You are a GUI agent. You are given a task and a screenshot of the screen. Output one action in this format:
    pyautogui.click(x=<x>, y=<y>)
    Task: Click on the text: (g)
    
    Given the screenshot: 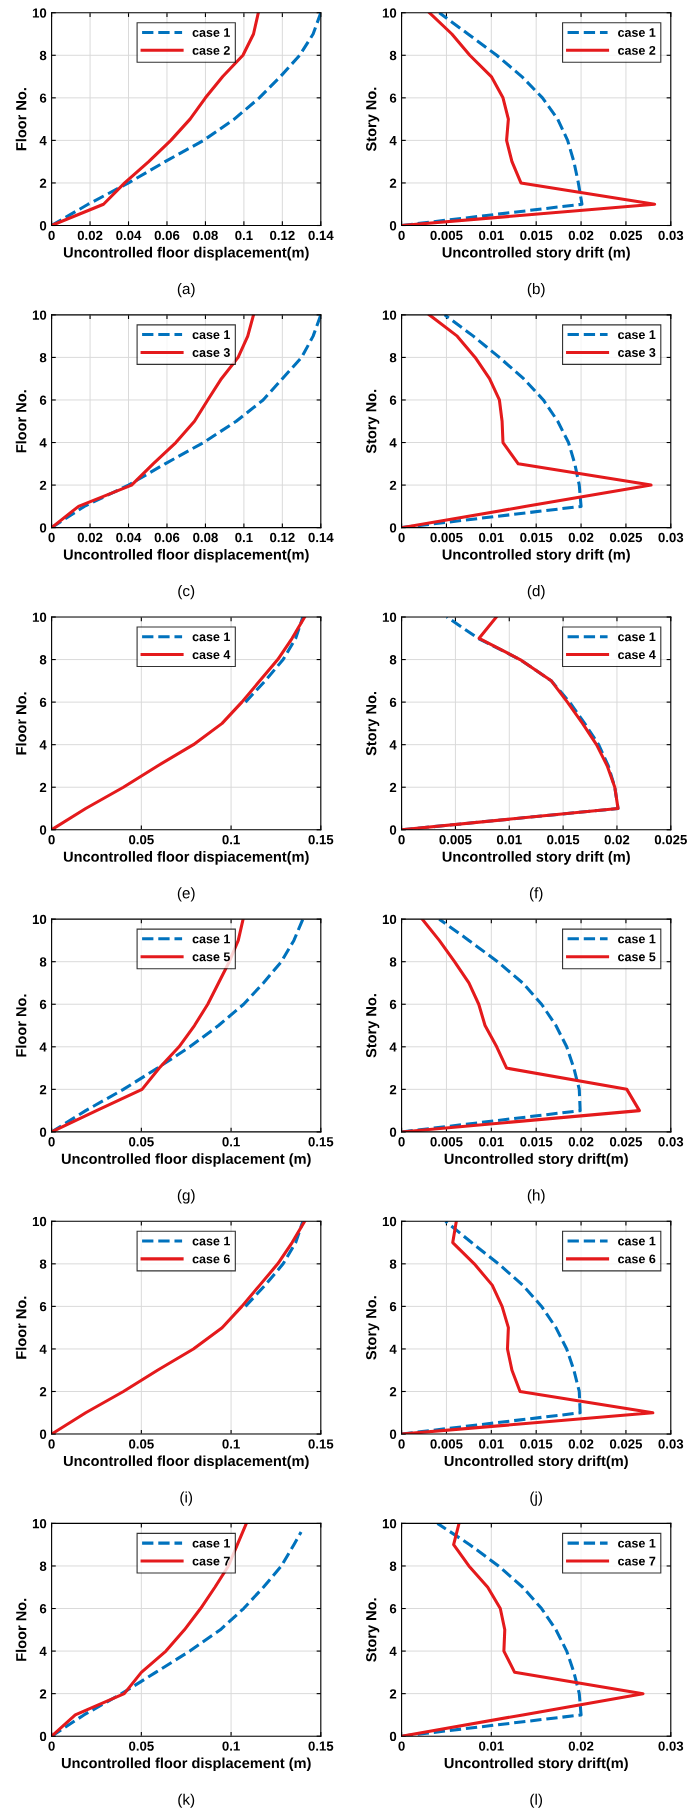 What is the action you would take?
    pyautogui.click(x=186, y=1196)
    